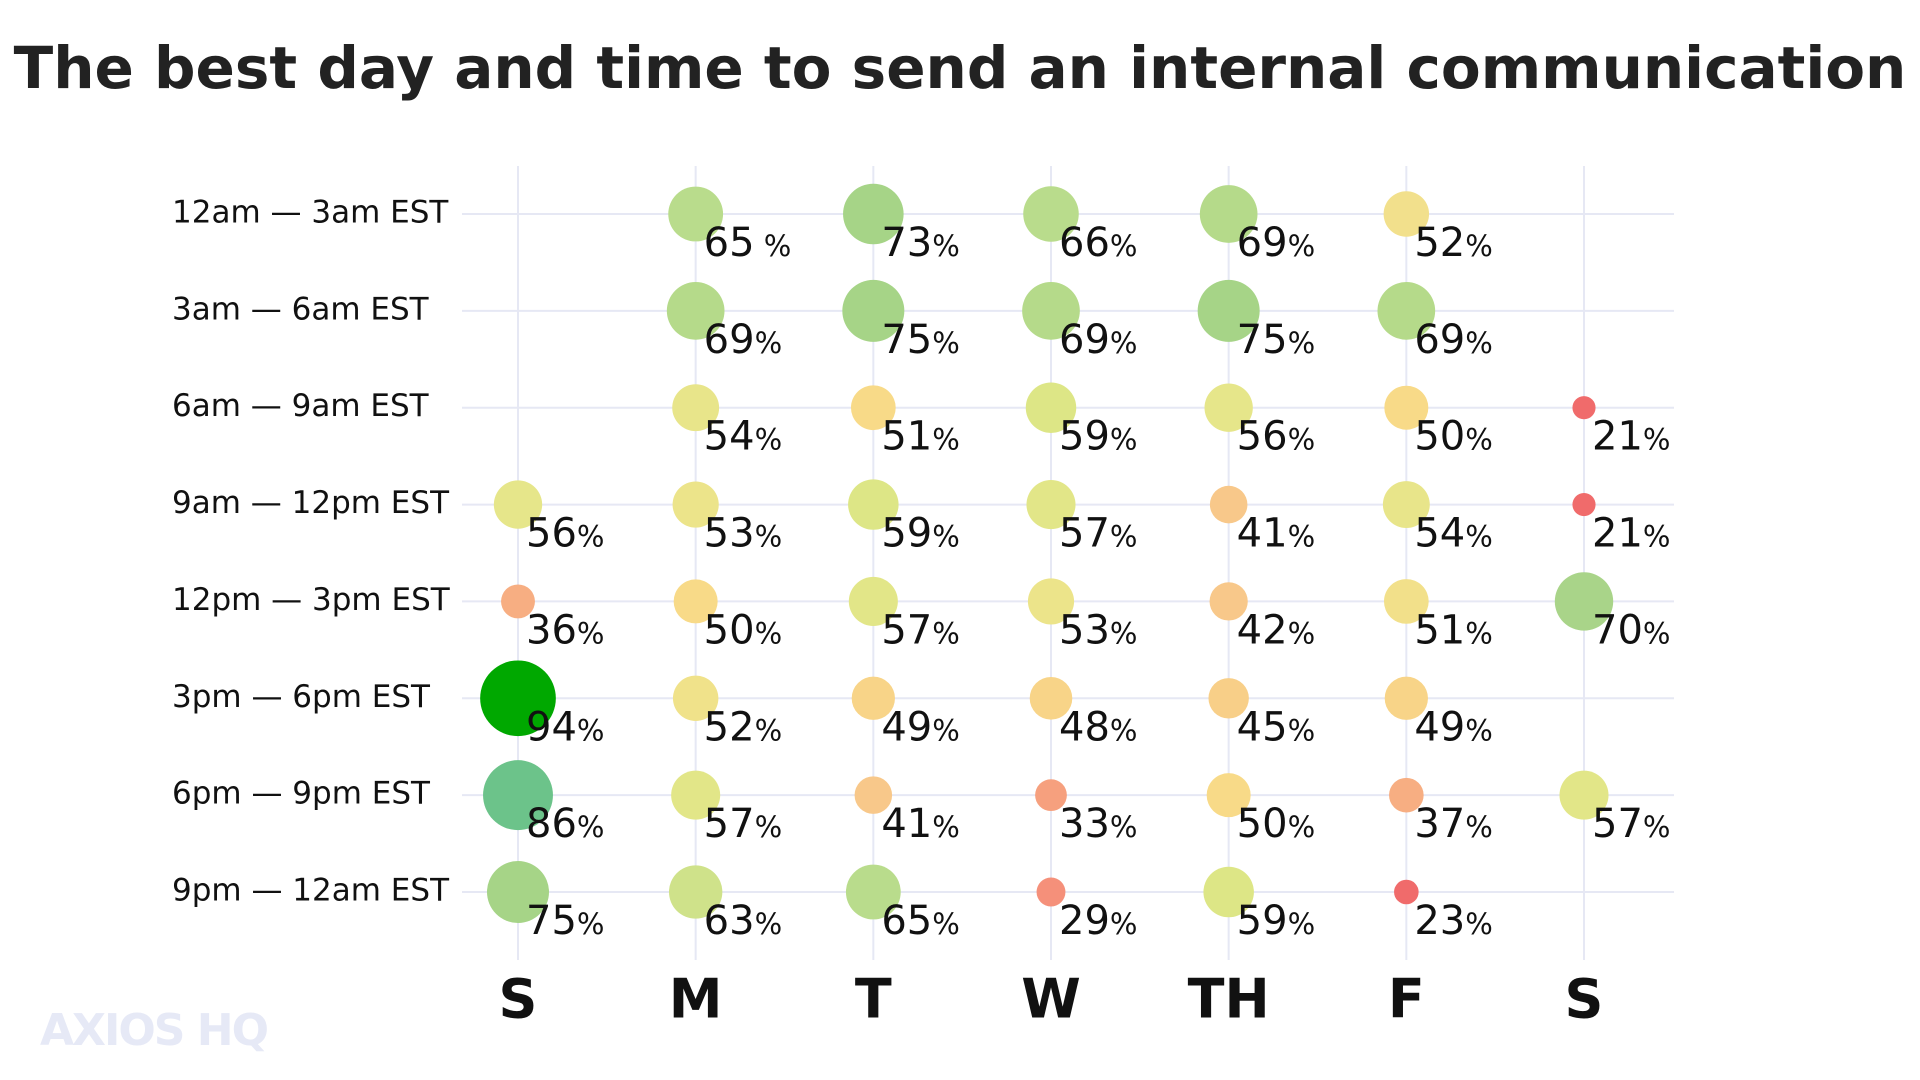  Describe the element at coordinates (1051, 999) in the screenshot. I see `x-tick-label: W` at that location.